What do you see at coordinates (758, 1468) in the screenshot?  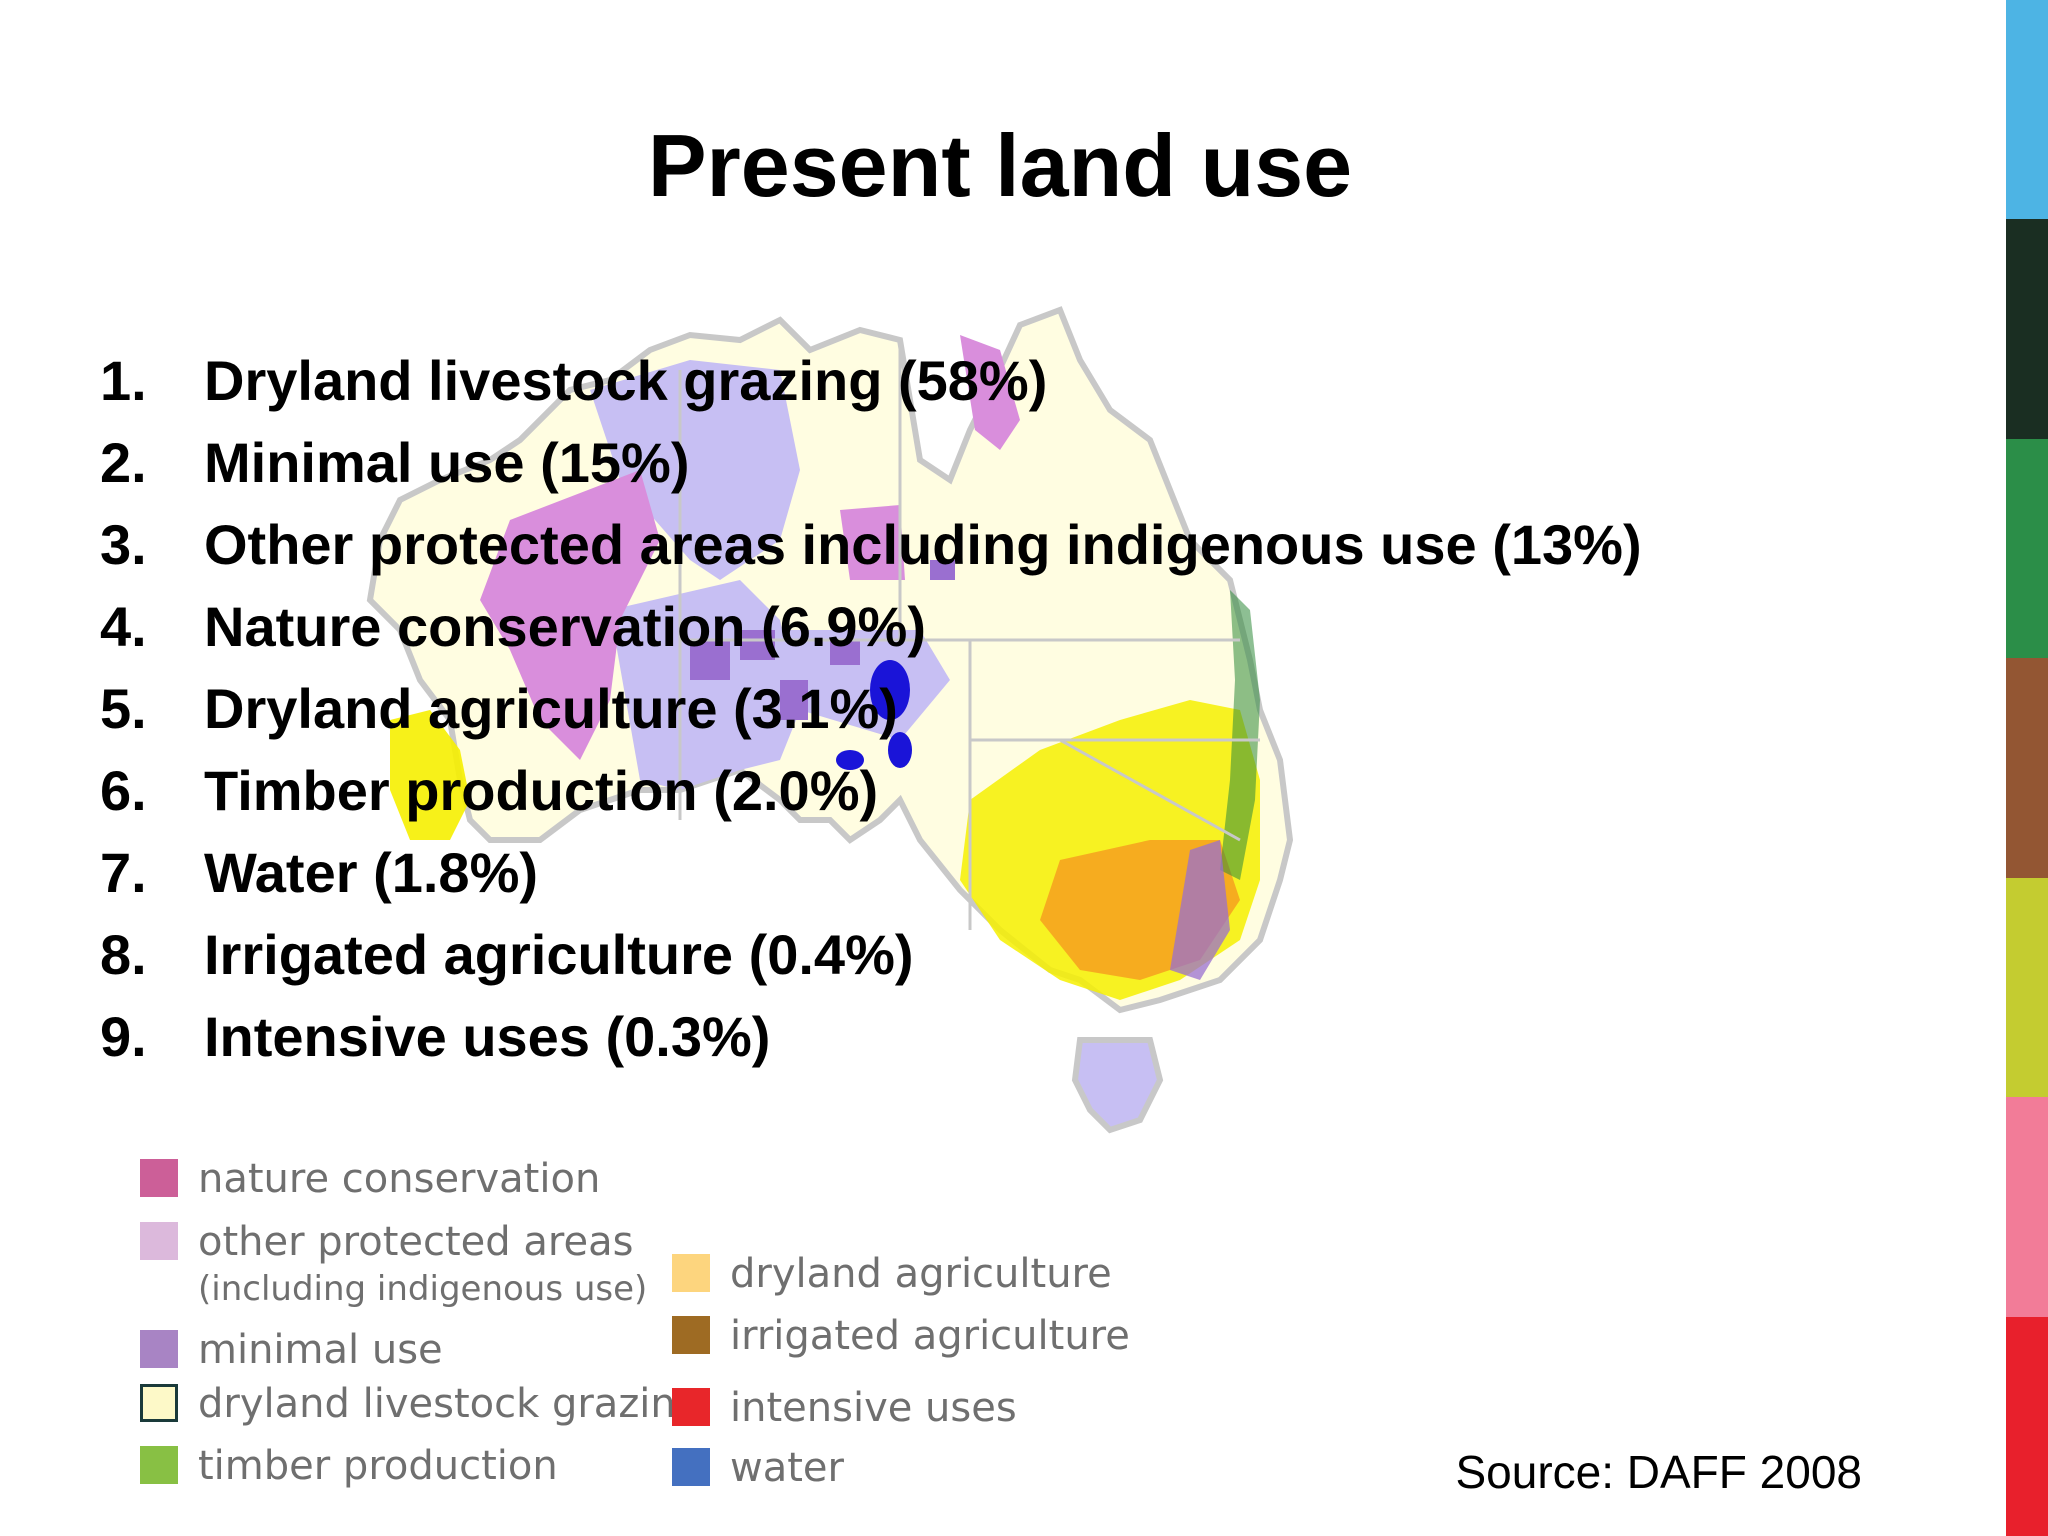 I see `legend-water: water` at bounding box center [758, 1468].